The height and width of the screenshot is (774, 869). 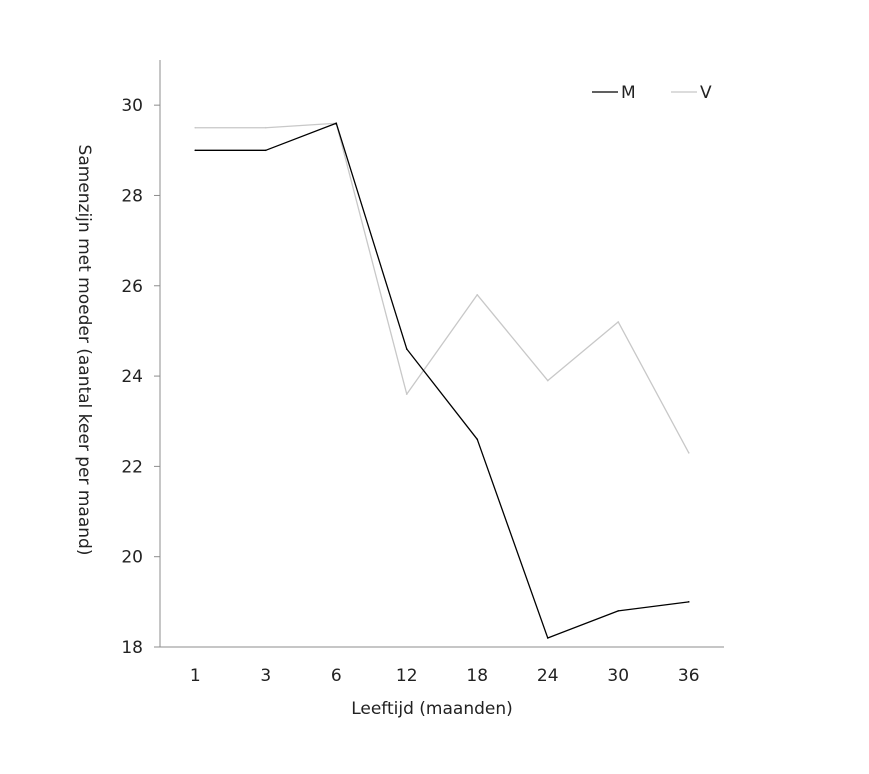 What do you see at coordinates (706, 93) in the screenshot?
I see `legend-label: V` at bounding box center [706, 93].